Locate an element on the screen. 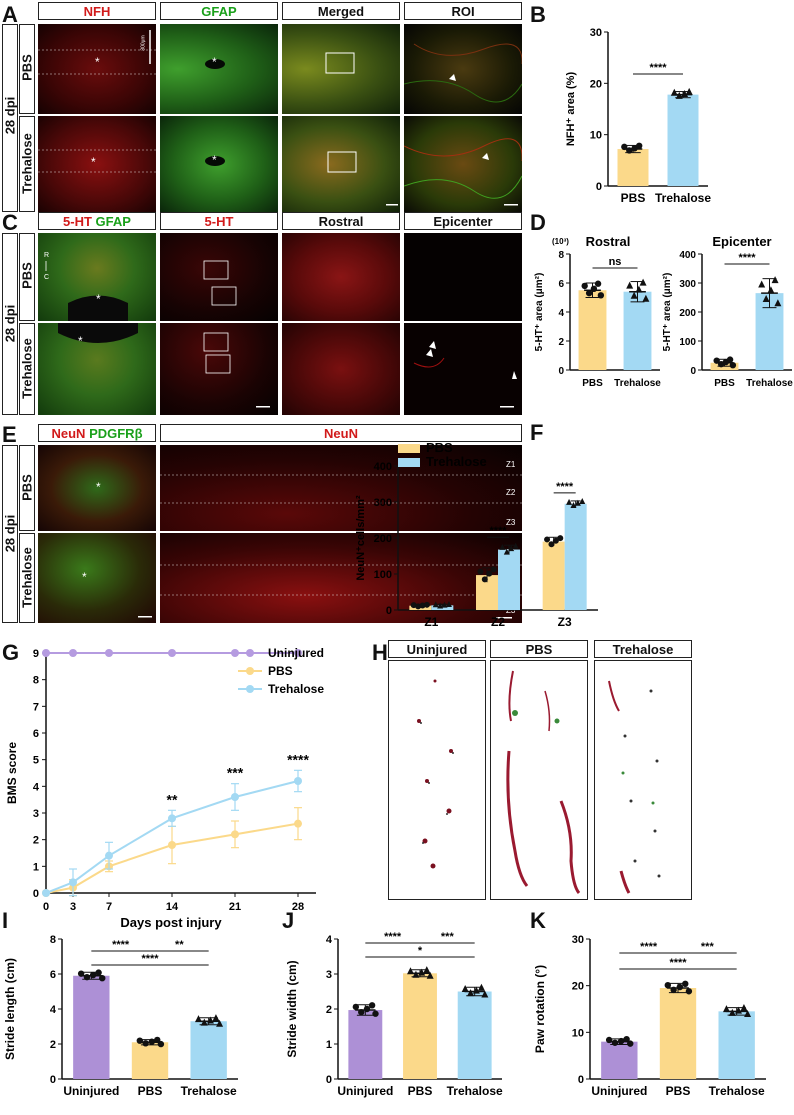 Image resolution: width=794 pixels, height=1115 pixels. y-tick-label: 7 is located at coordinates (36, 707).